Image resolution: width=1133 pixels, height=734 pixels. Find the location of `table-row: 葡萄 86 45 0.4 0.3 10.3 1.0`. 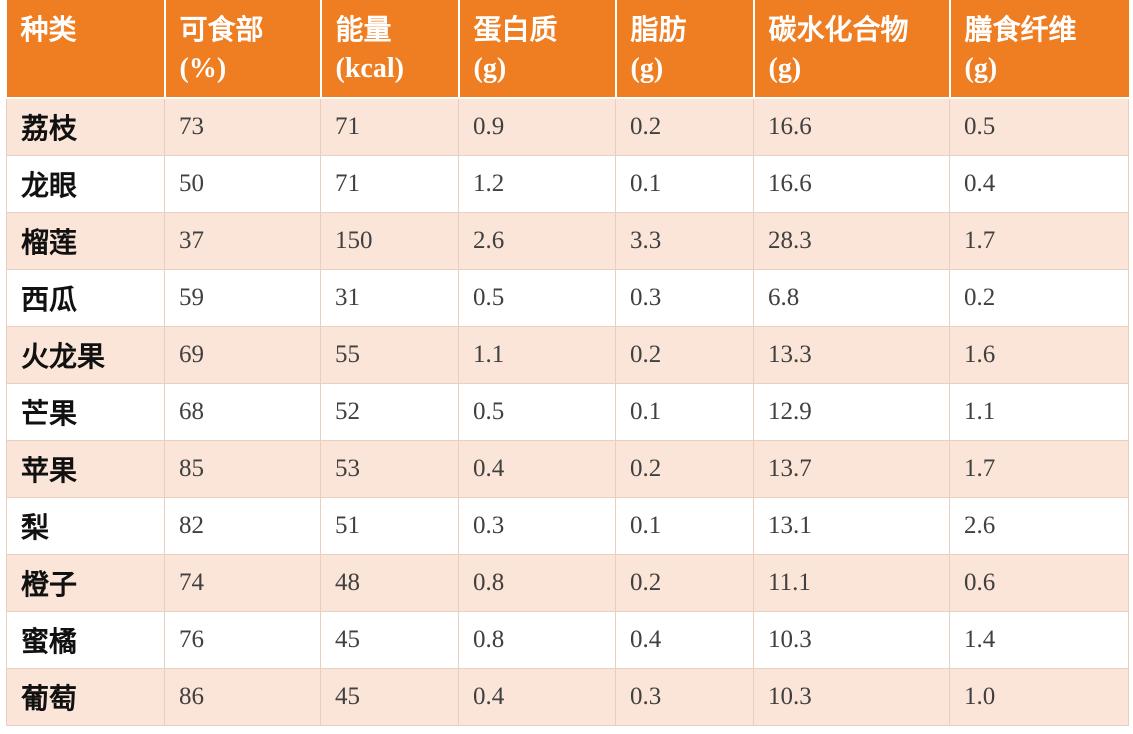

table-row: 葡萄 86 45 0.4 0.3 10.3 1.0 is located at coordinates (567, 696).